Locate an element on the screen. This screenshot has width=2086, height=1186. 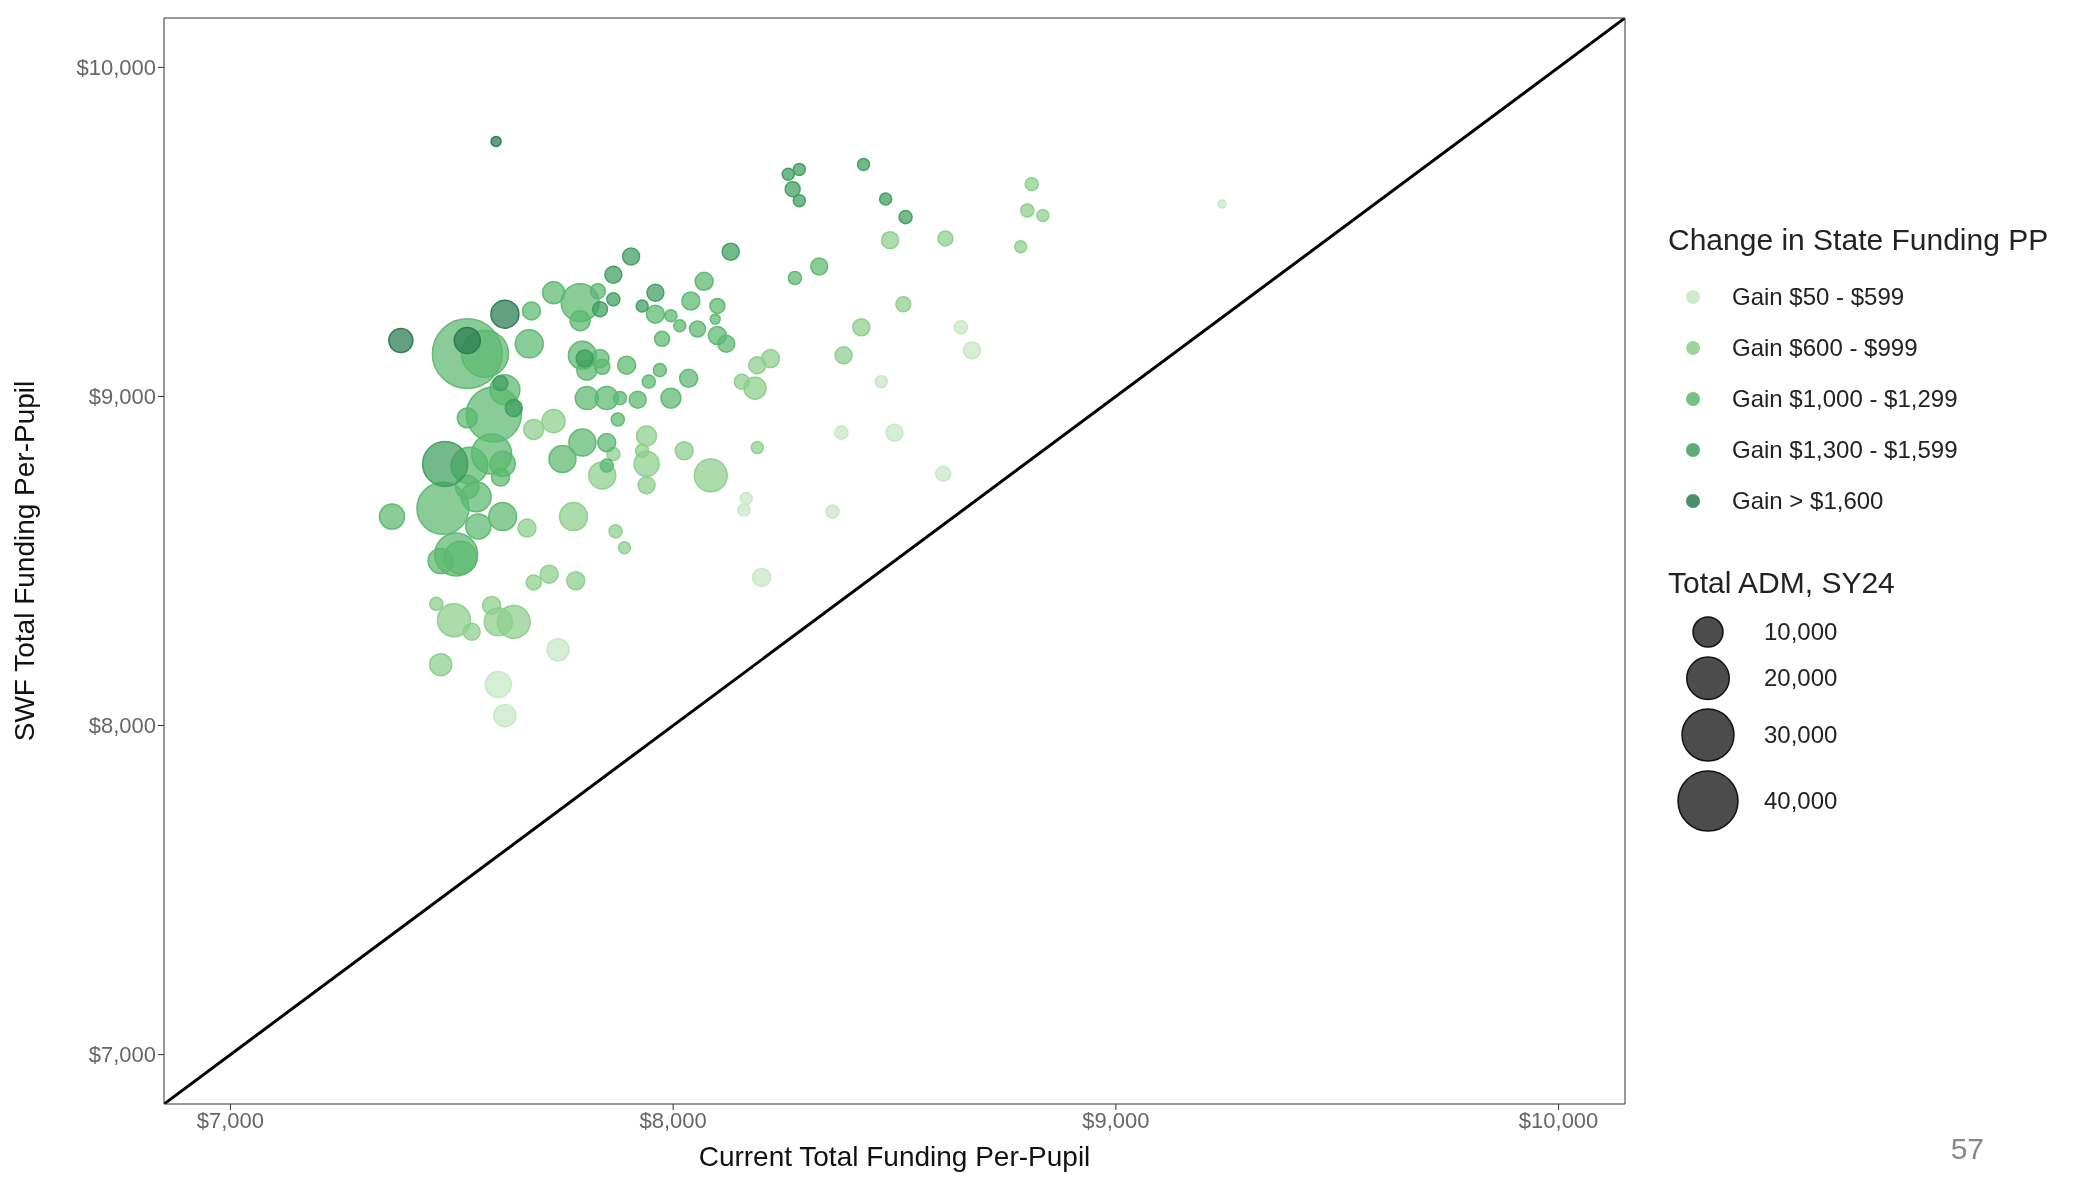
legend-label: Gain $50 - $599 is located at coordinates (1818, 296).